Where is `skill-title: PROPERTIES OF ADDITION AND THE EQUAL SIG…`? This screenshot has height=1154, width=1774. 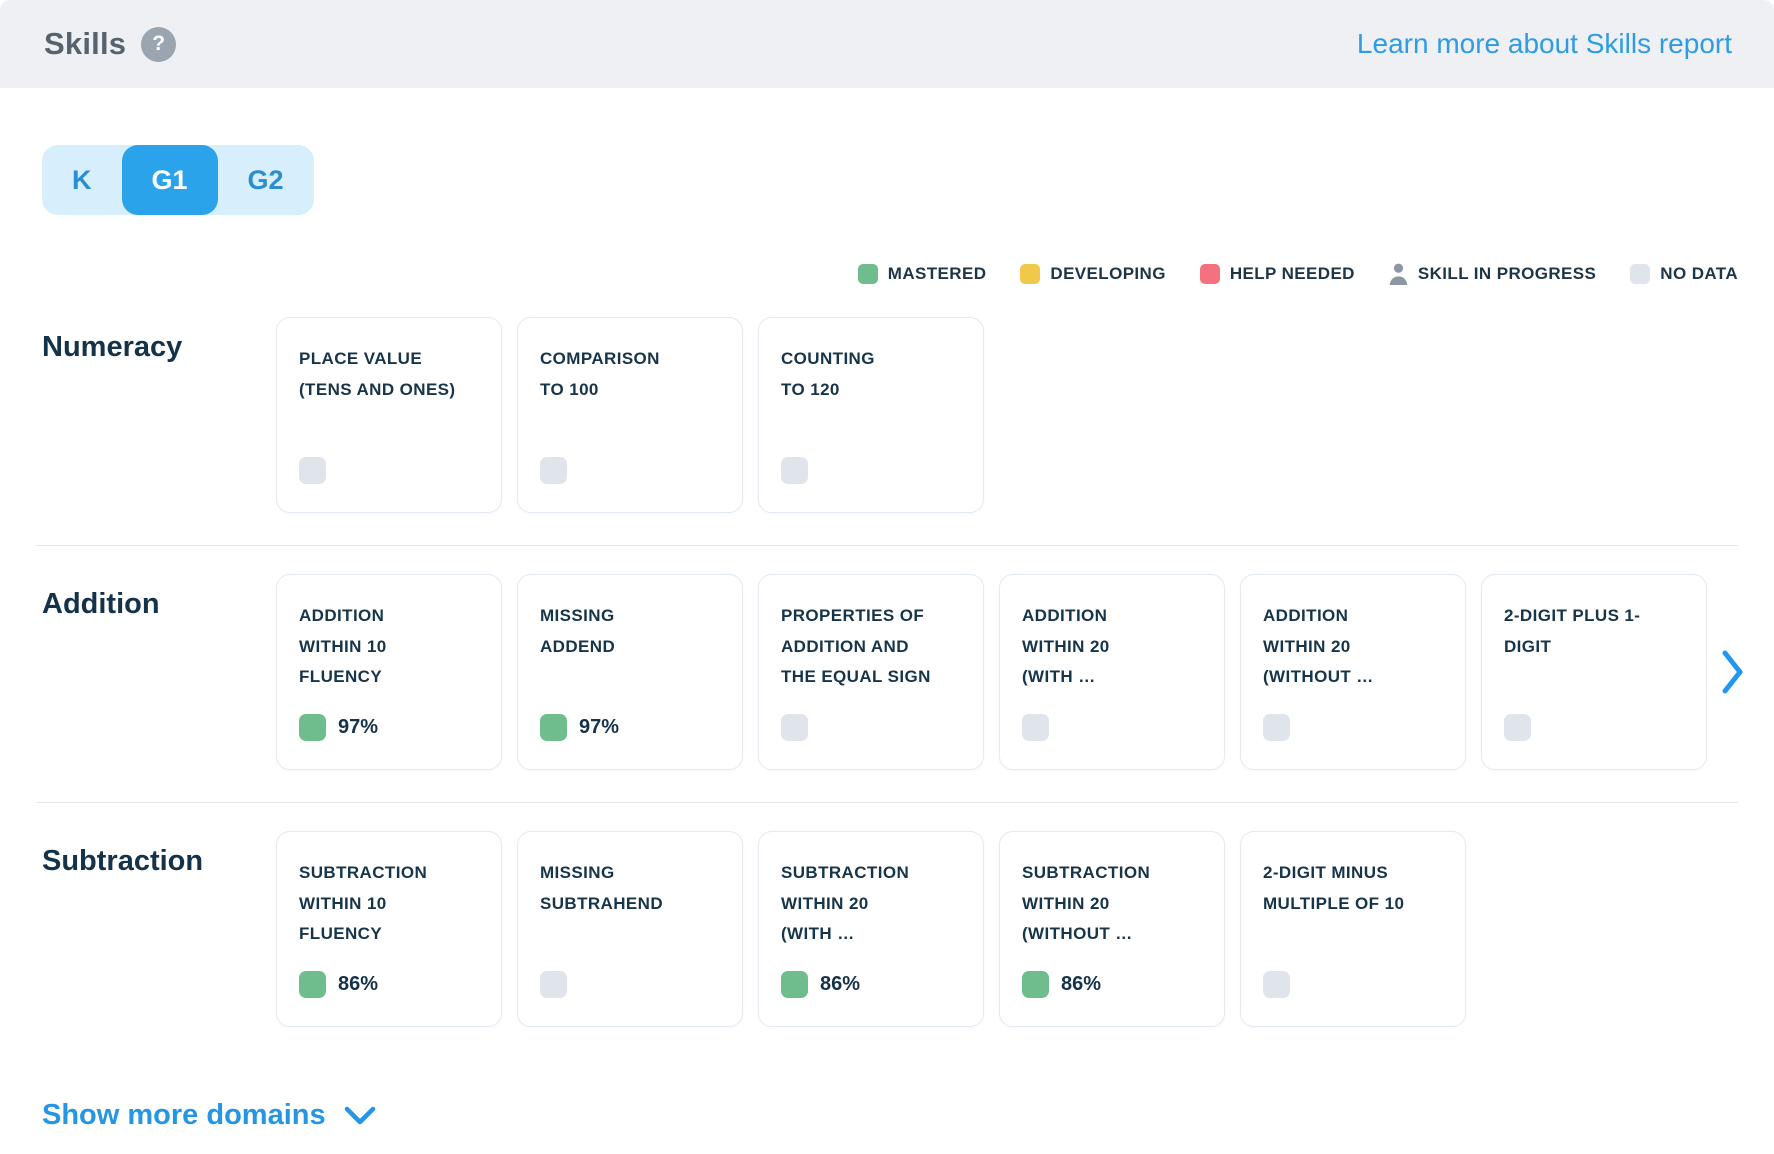
skill-title: PROPERTIES OF ADDITION AND THE EQUAL SIG… is located at coordinates (856, 646).